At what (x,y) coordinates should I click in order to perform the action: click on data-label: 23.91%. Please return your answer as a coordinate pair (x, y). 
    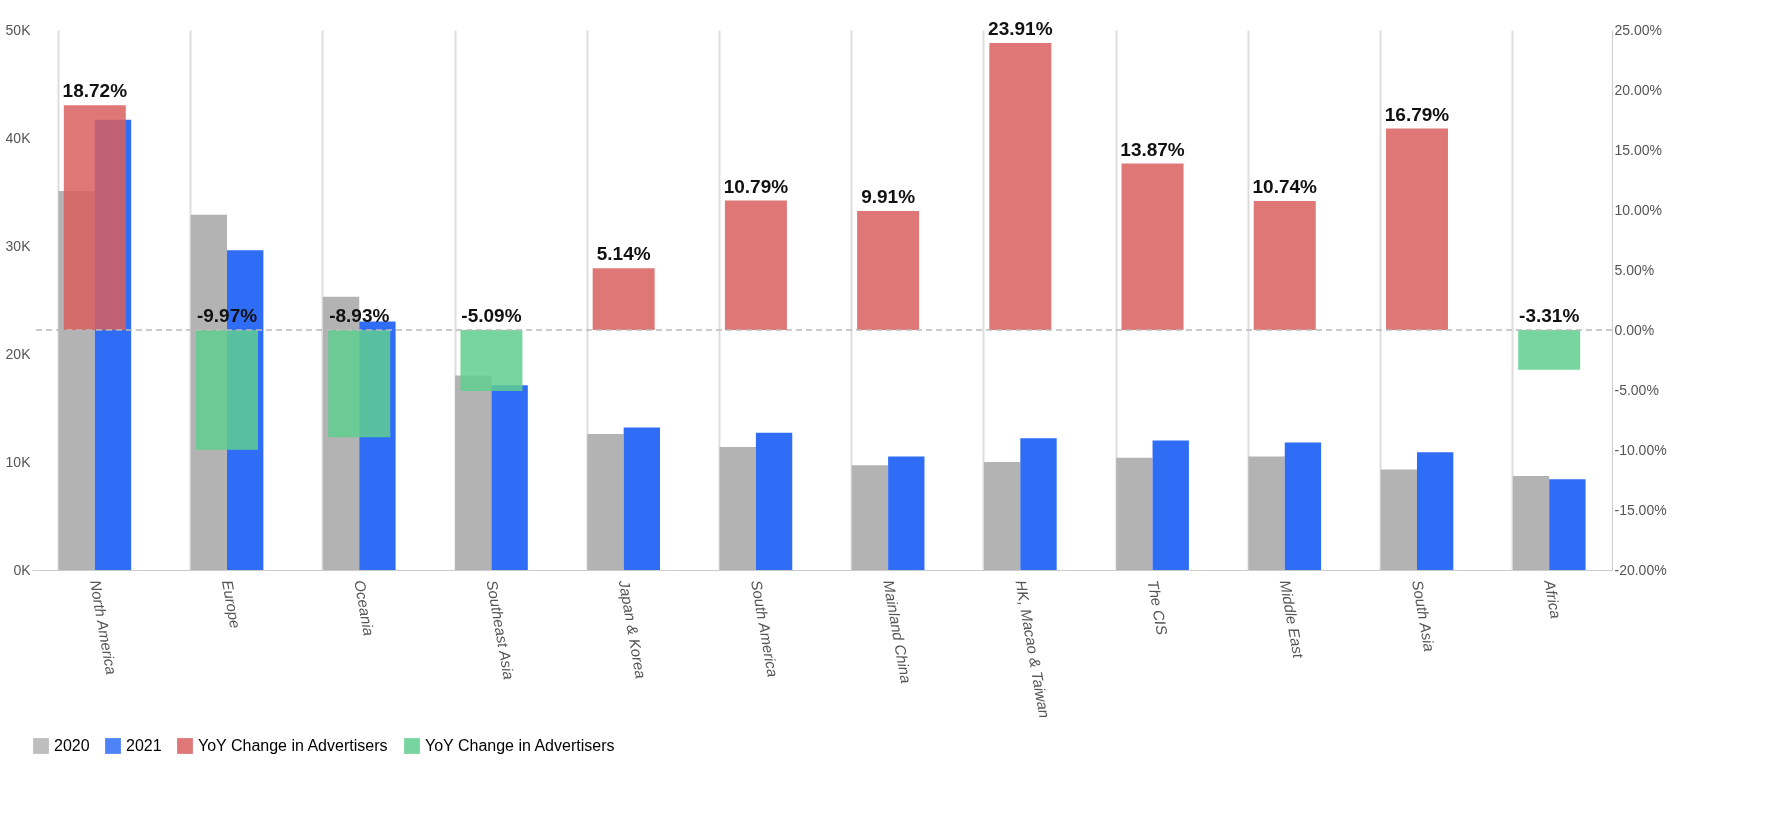
    Looking at the image, I should click on (1020, 29).